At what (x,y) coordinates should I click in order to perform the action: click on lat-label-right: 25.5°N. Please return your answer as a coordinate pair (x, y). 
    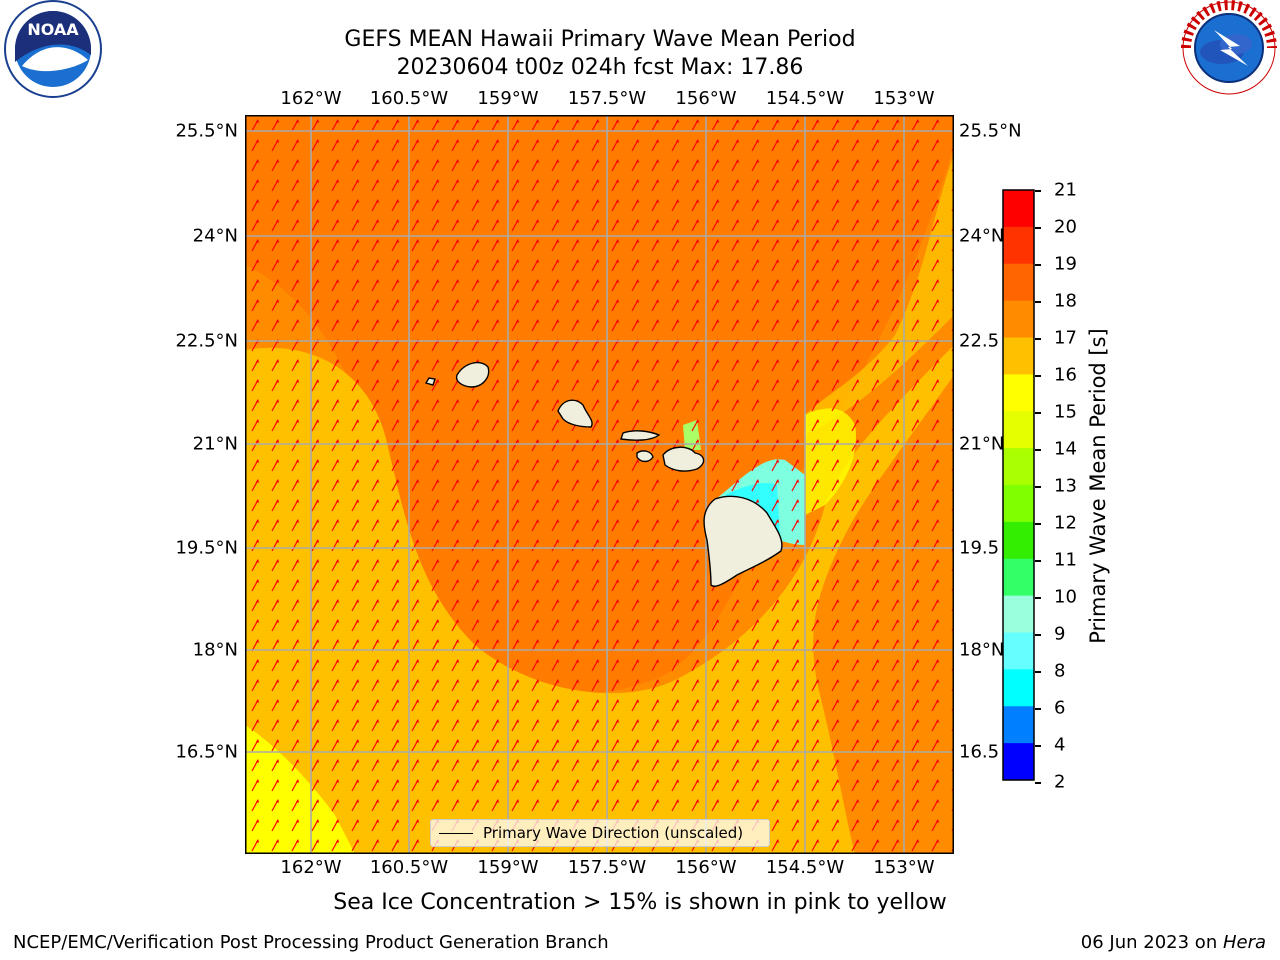
    Looking at the image, I should click on (990, 131).